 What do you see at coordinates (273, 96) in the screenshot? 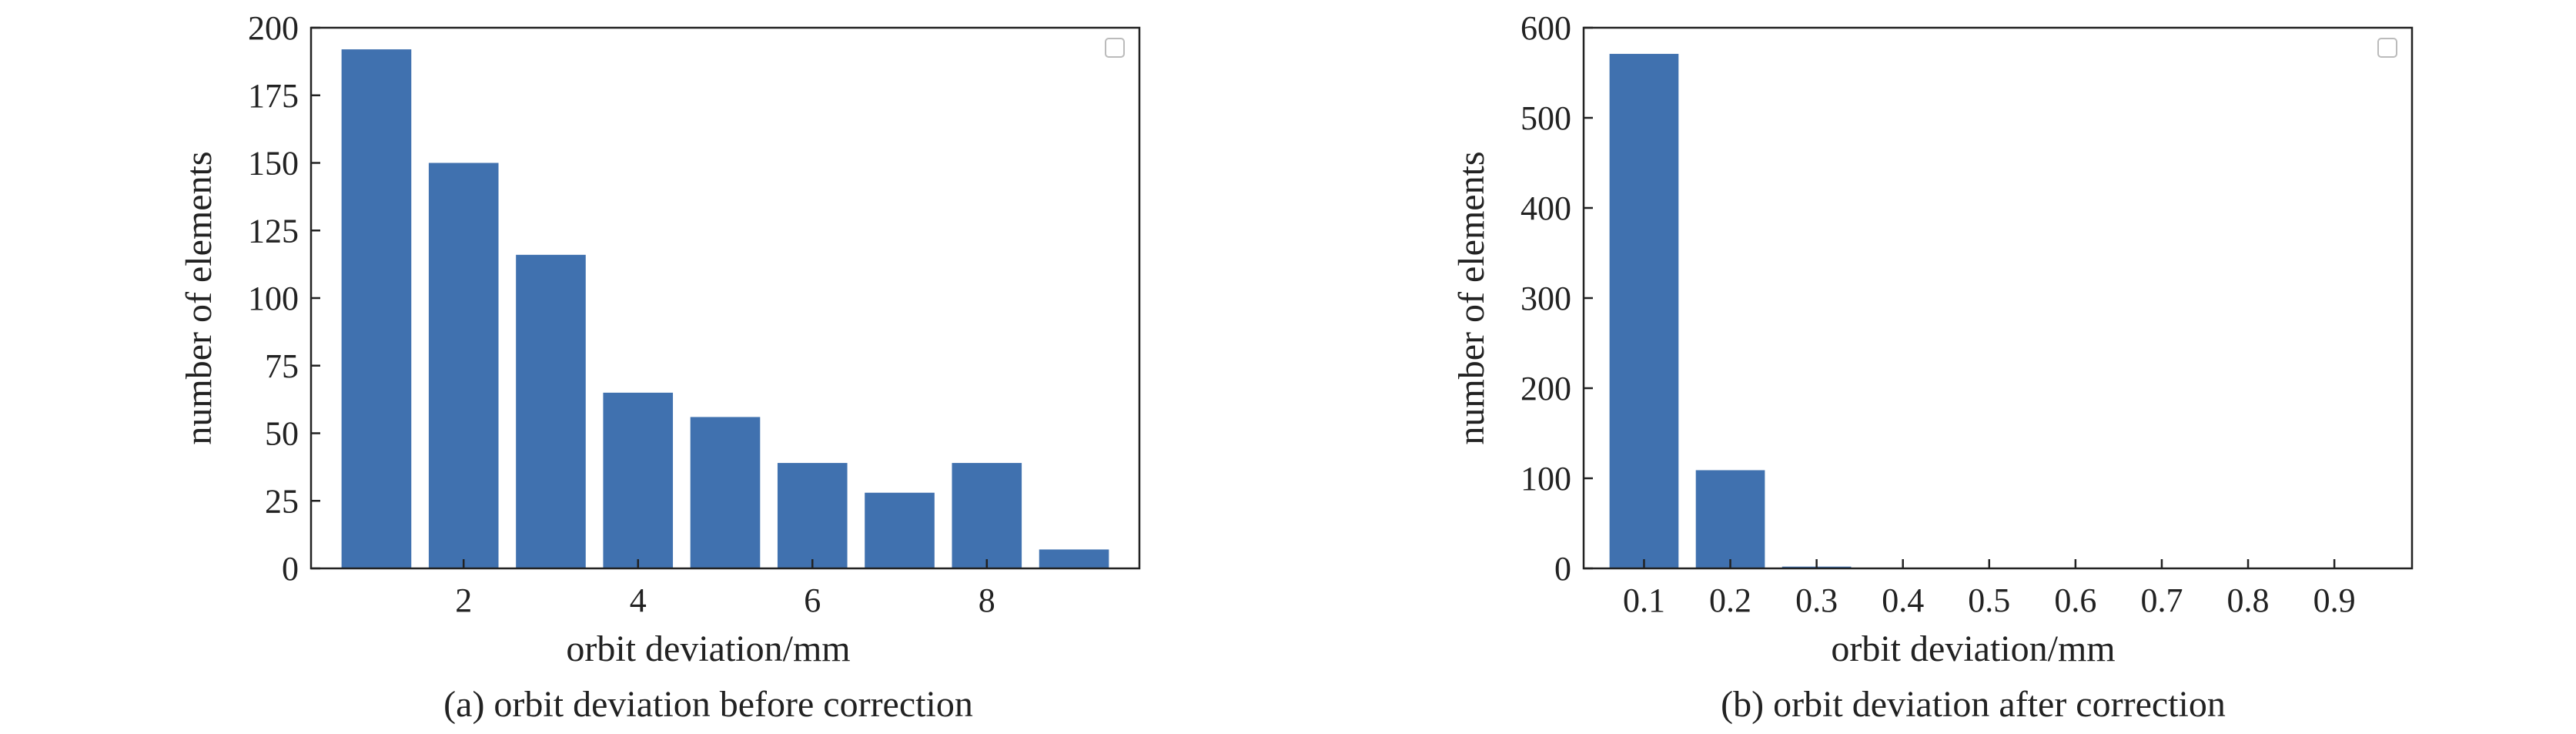
I see `y-tick-label: 175` at bounding box center [273, 96].